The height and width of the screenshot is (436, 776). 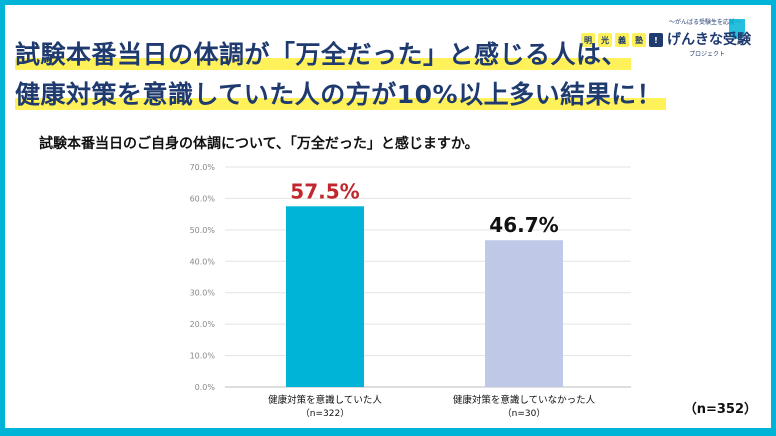 What do you see at coordinates (639, 40) in the screenshot?
I see `logo-pill: 塾` at bounding box center [639, 40].